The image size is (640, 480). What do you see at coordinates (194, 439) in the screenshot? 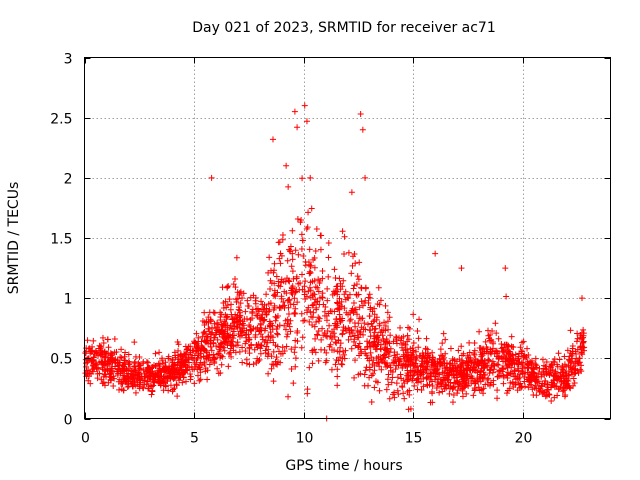
I see `x-tick-label: 5` at bounding box center [194, 439].